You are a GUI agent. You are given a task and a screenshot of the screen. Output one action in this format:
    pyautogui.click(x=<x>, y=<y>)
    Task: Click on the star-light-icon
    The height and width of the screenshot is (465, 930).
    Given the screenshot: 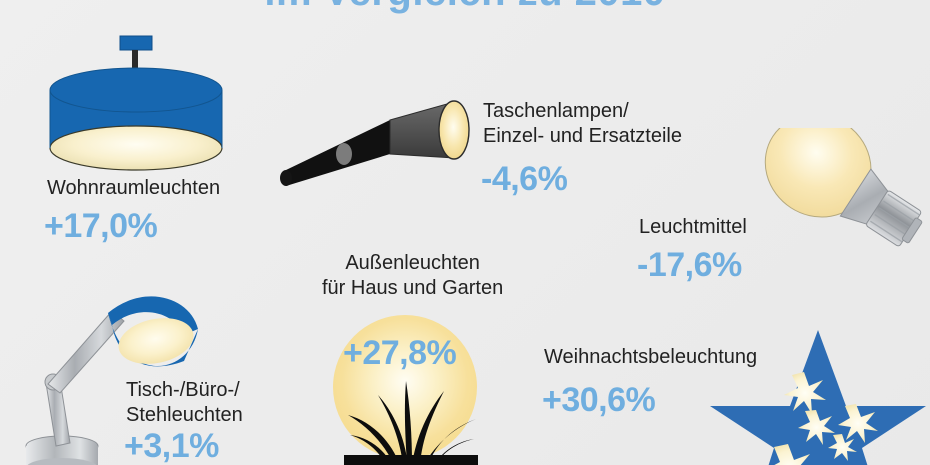 What is the action you would take?
    pyautogui.click(x=818, y=396)
    